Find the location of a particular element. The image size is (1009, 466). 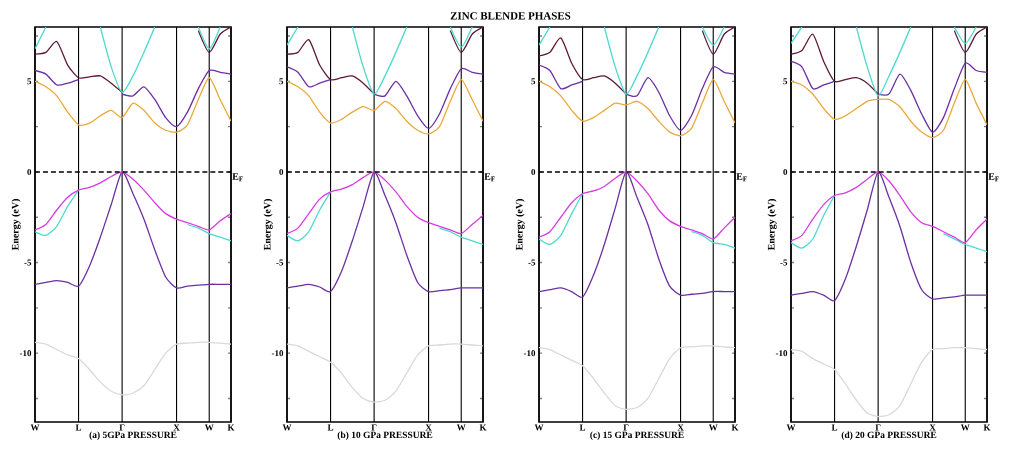

text: ZINC BLENDE PHASES is located at coordinates (510, 16).